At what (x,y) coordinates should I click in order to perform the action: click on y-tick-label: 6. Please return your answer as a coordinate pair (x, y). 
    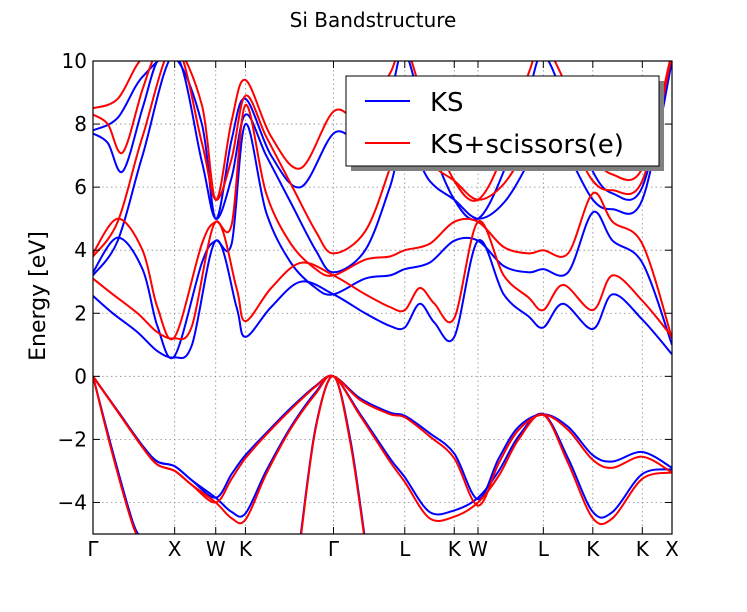
    Looking at the image, I should click on (80, 187).